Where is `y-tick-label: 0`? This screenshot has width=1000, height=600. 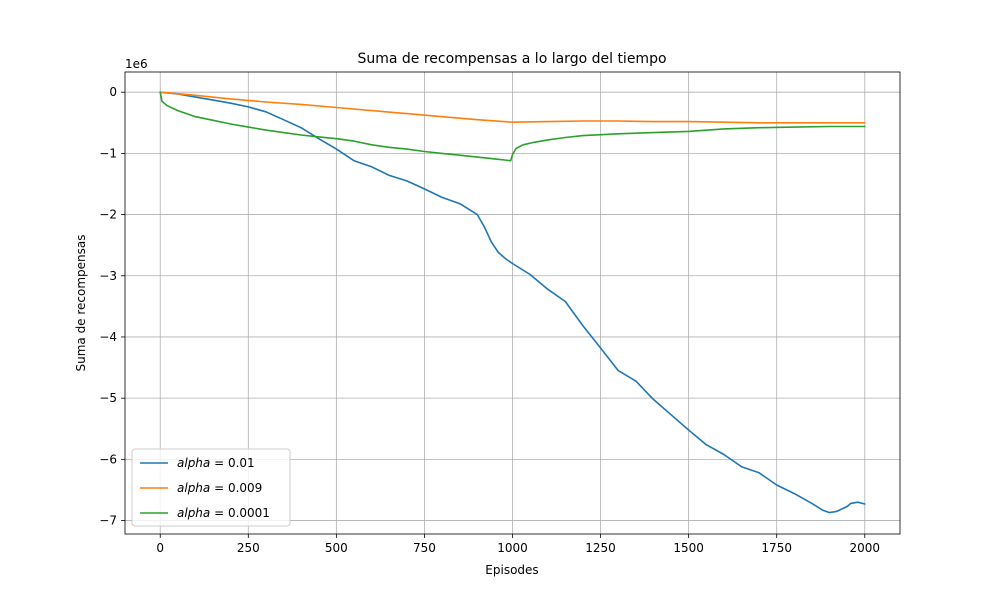
y-tick-label: 0 is located at coordinates (113, 92).